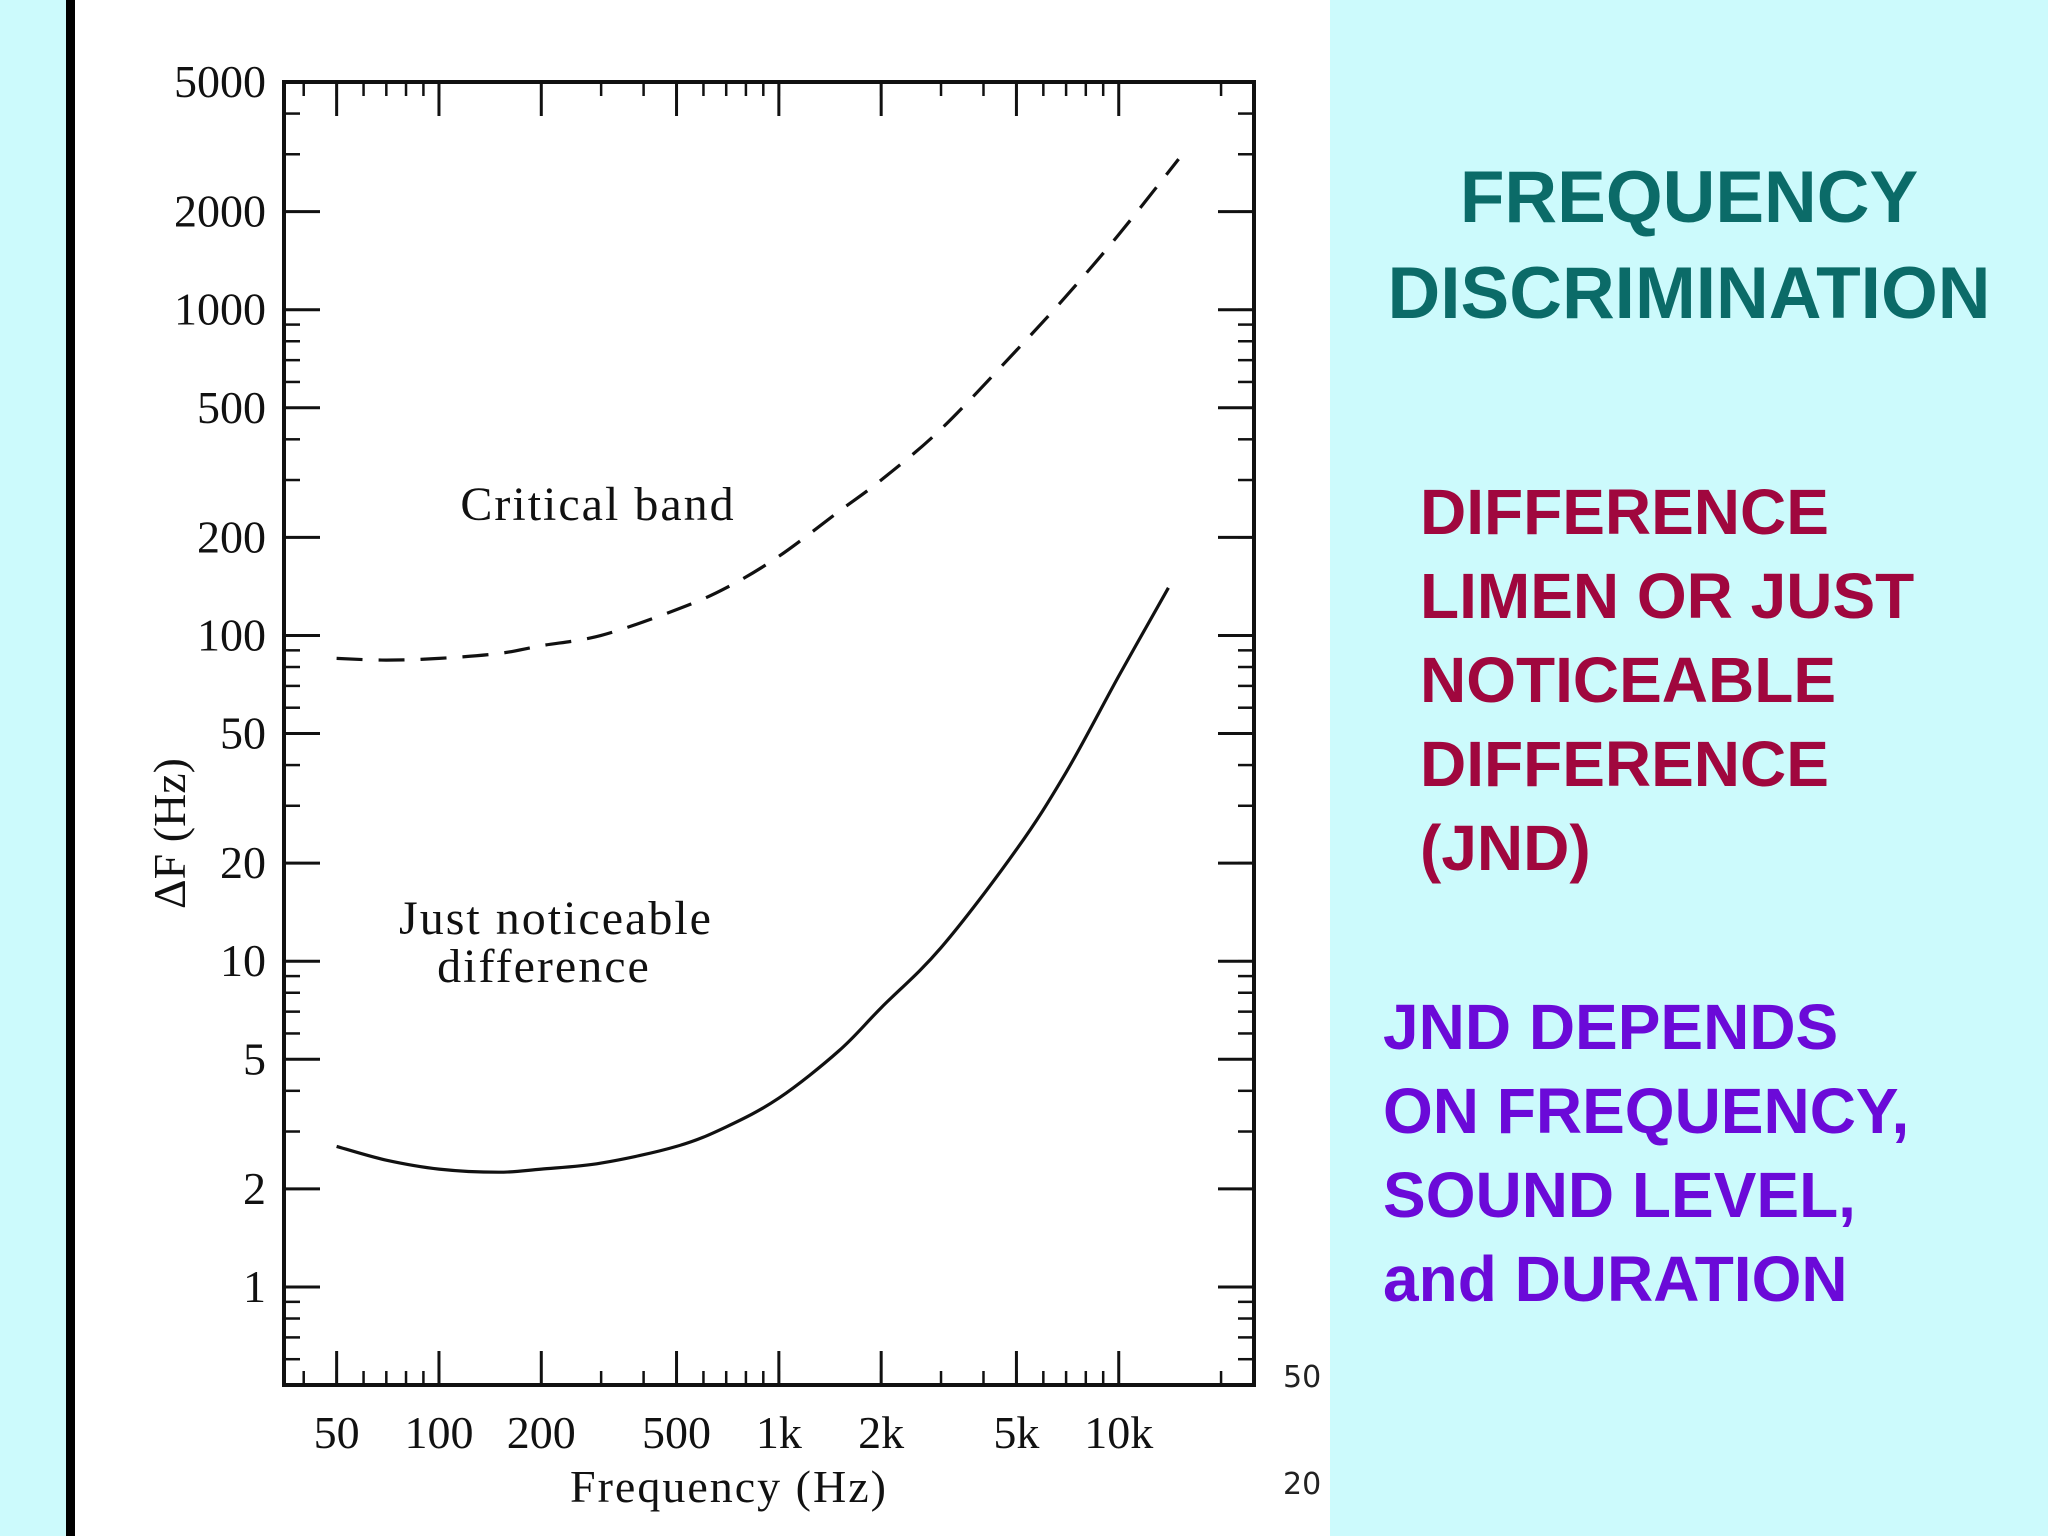  Describe the element at coordinates (597, 504) in the screenshot. I see `critical-band-label: Critical band` at that location.